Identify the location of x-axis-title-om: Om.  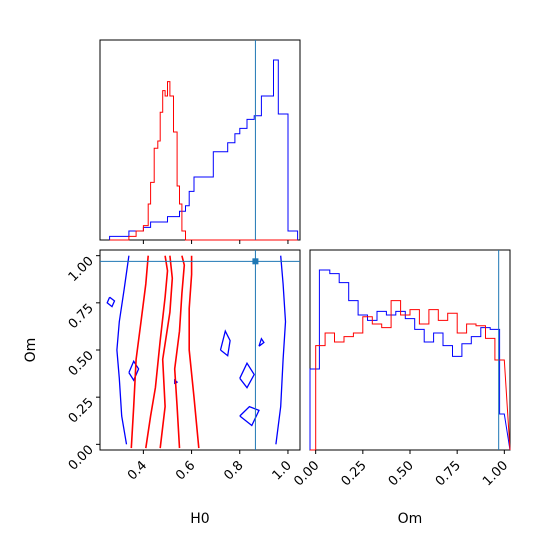
(410, 519).